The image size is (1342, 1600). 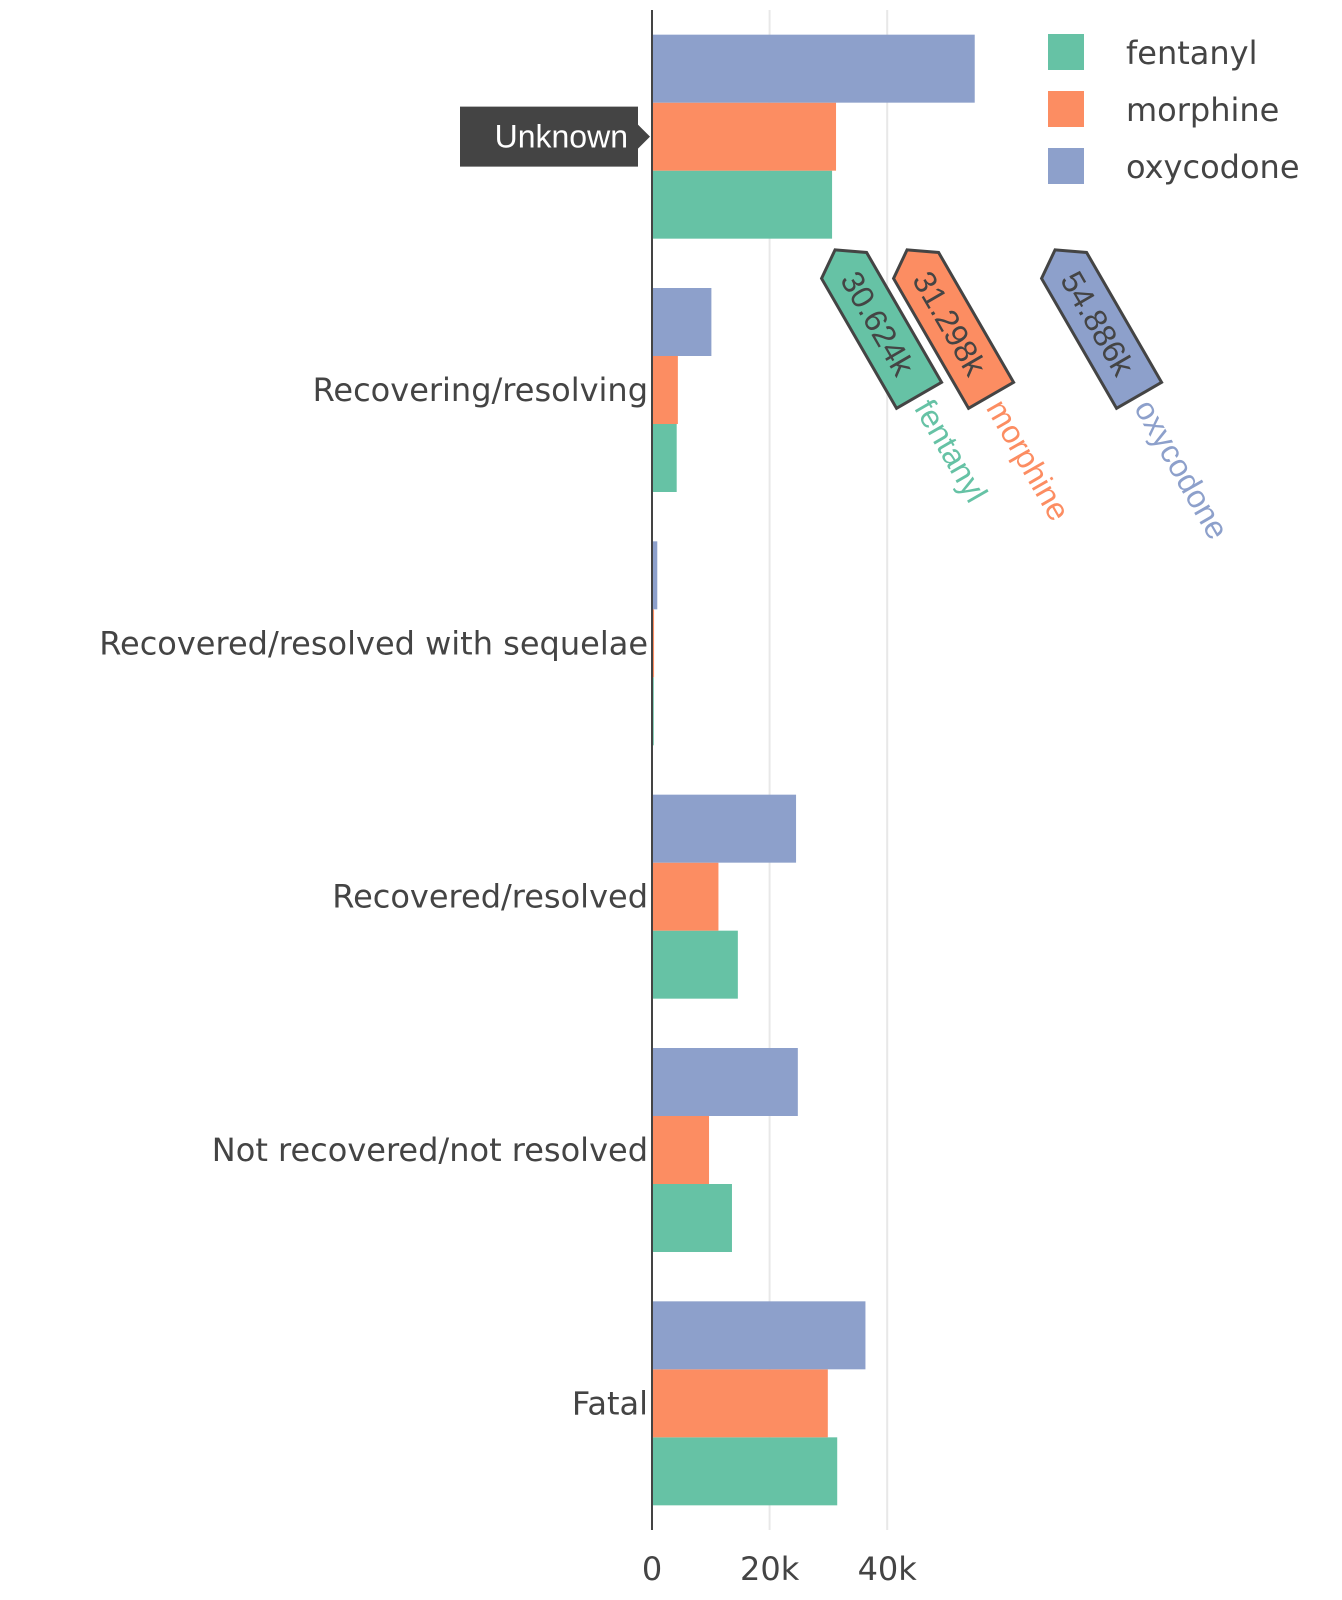 I want to click on legend-swatch-morphine, so click(x=1066, y=109).